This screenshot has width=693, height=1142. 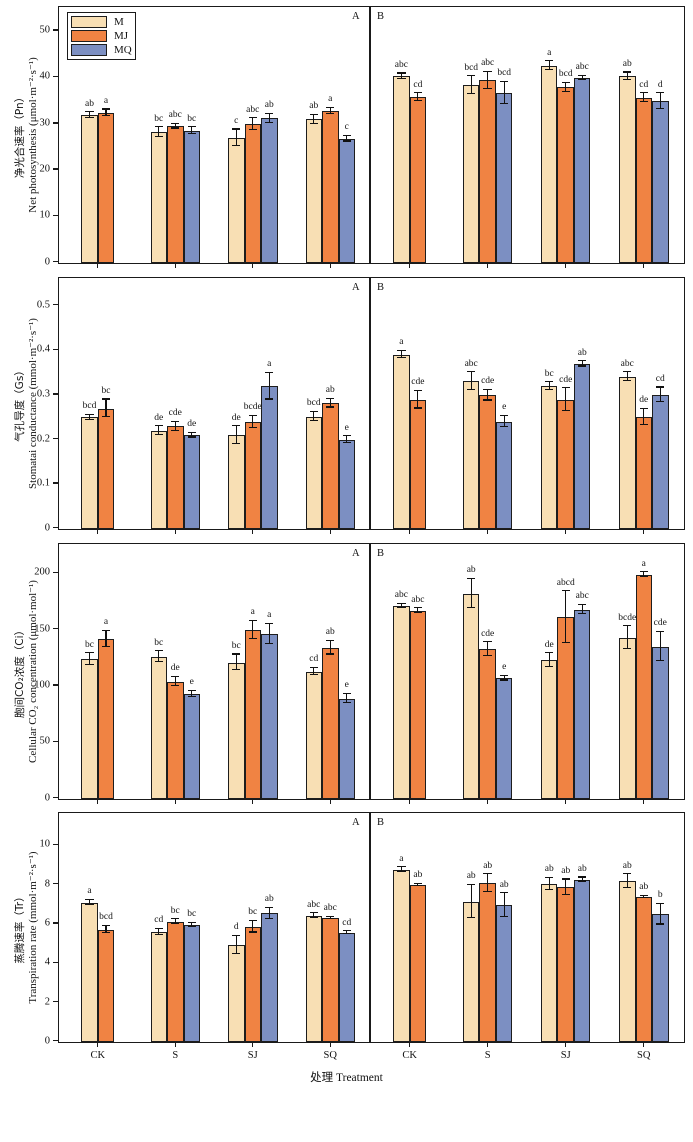 I want to click on bar-tr-a-ck-mj, so click(x=106, y=985).